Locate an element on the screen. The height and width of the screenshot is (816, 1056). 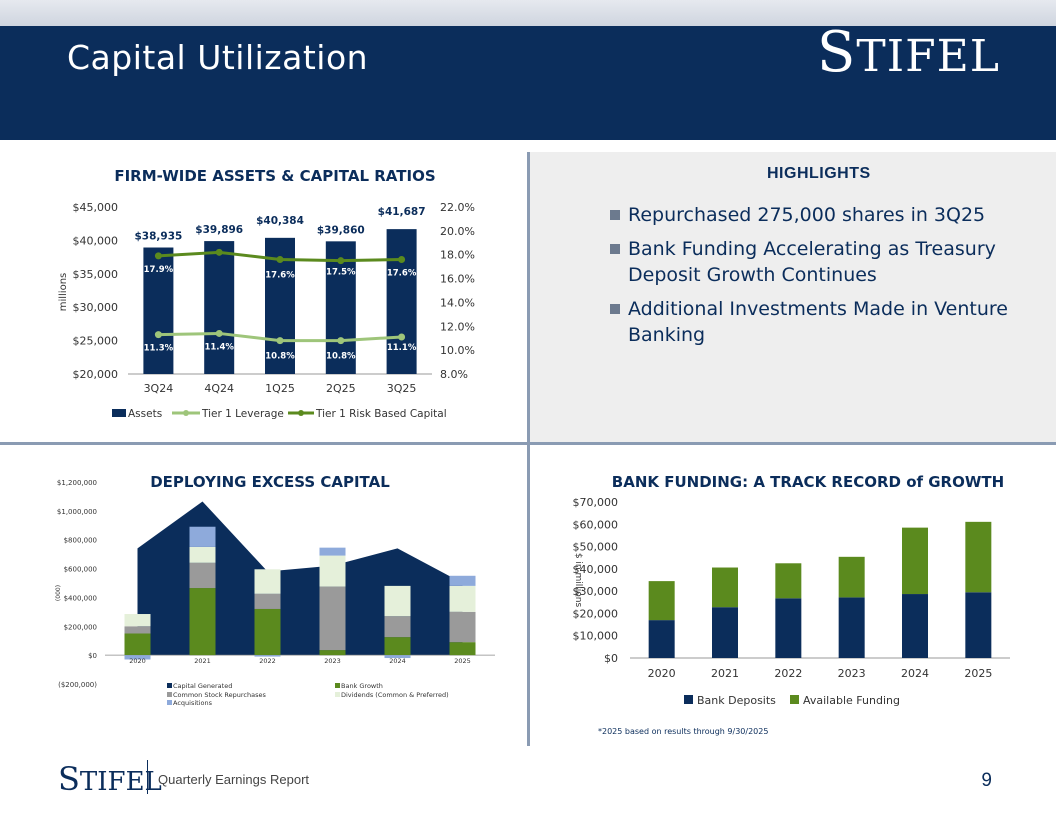
footer-label: Quarterly Earnings Report is located at coordinates (234, 779).